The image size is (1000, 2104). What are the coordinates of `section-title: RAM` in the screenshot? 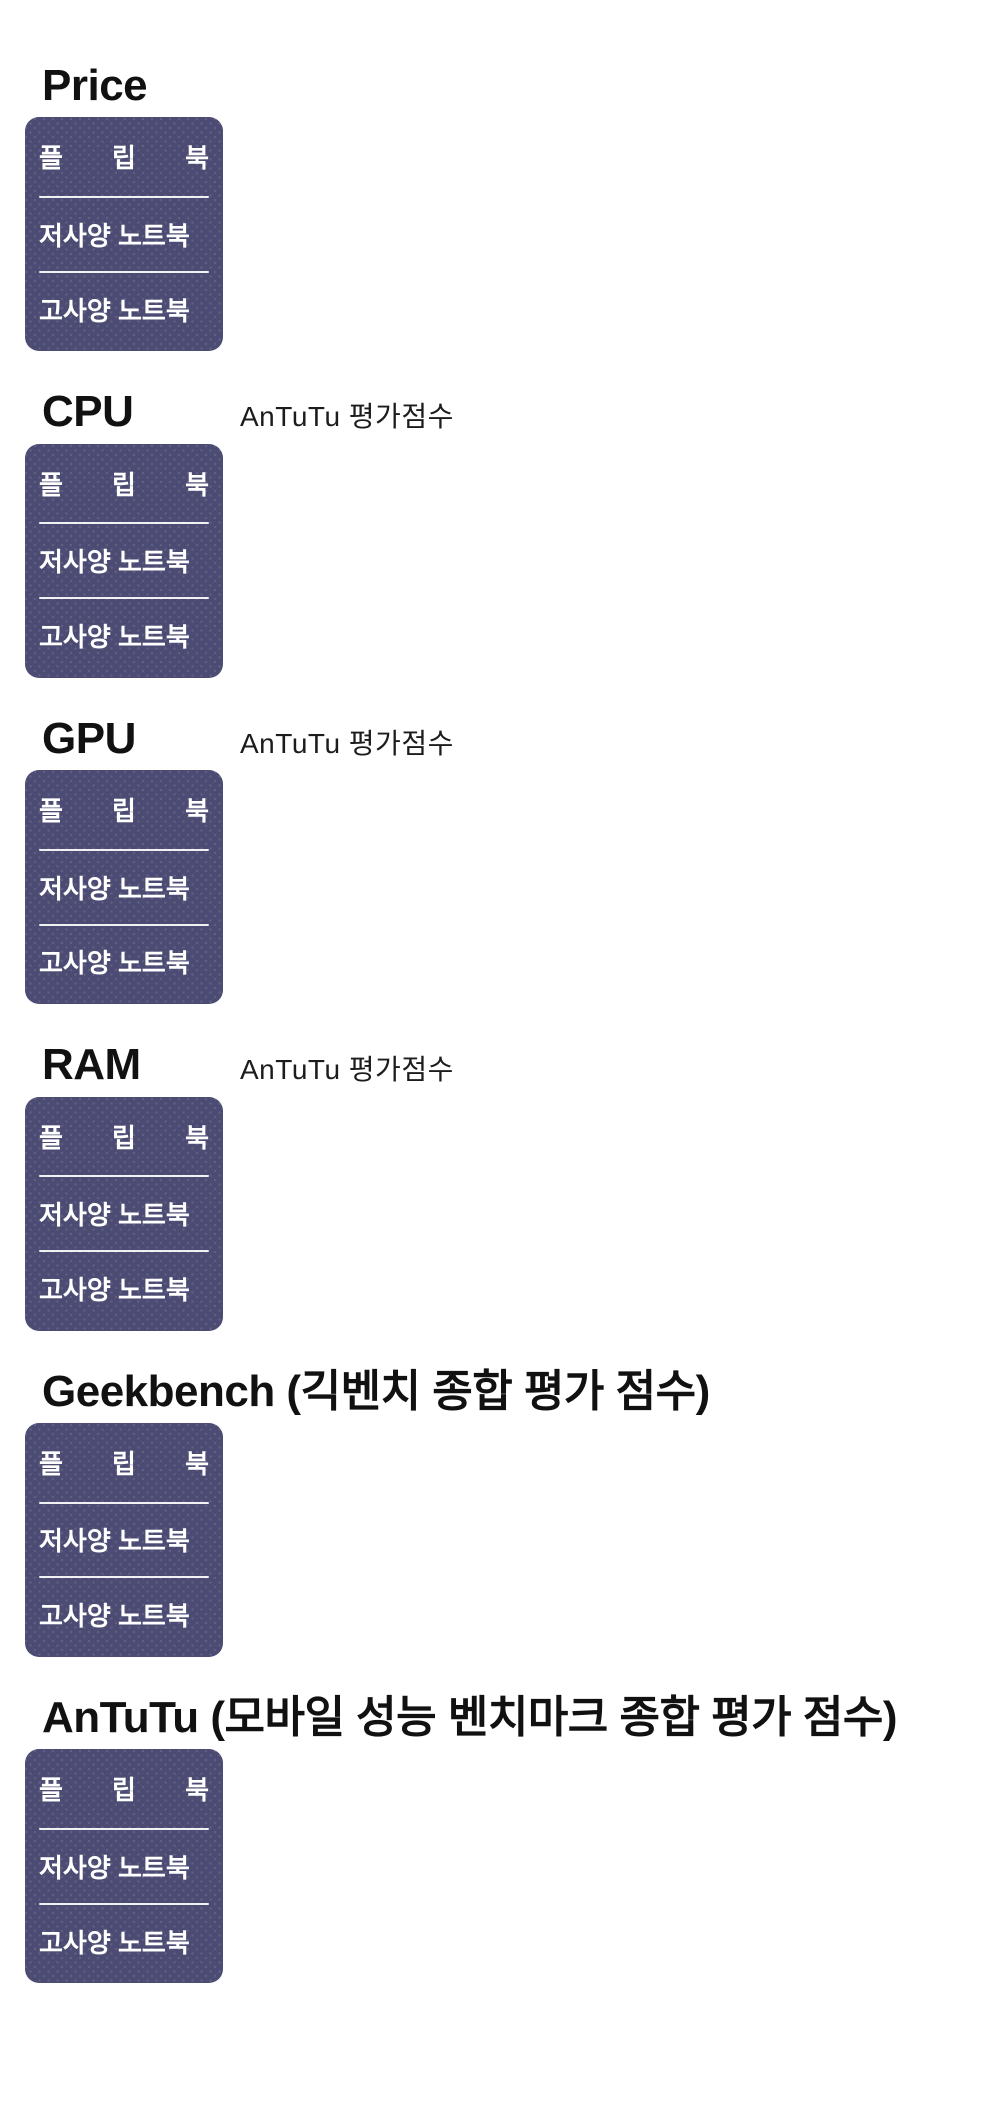 It's located at (91, 1065).